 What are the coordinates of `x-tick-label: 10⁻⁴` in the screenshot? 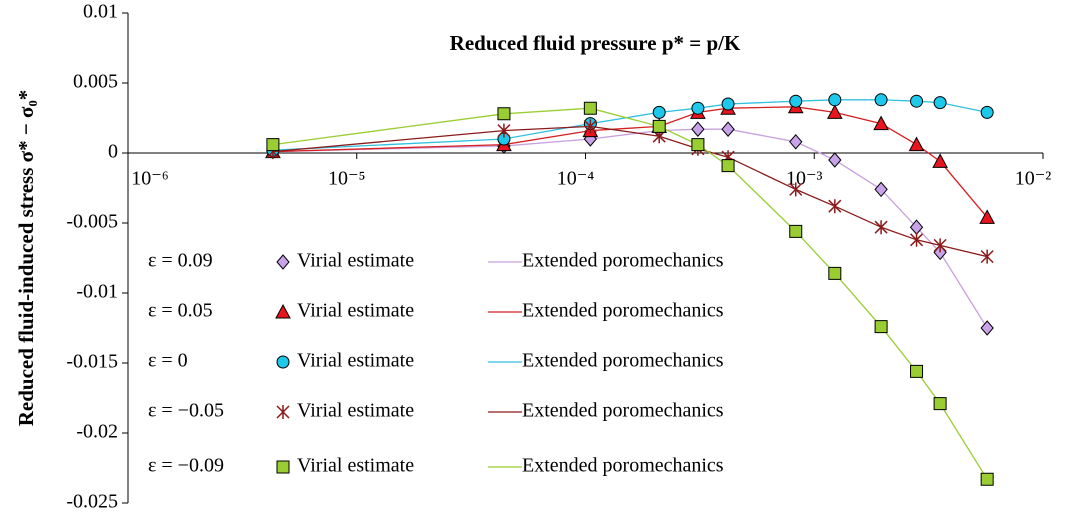 It's located at (576, 179).